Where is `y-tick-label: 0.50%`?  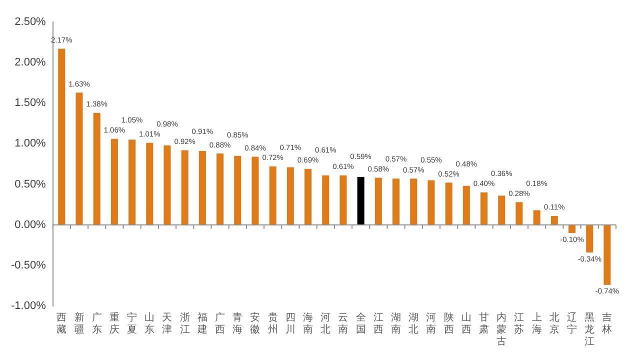 y-tick-label: 0.50% is located at coordinates (30, 184).